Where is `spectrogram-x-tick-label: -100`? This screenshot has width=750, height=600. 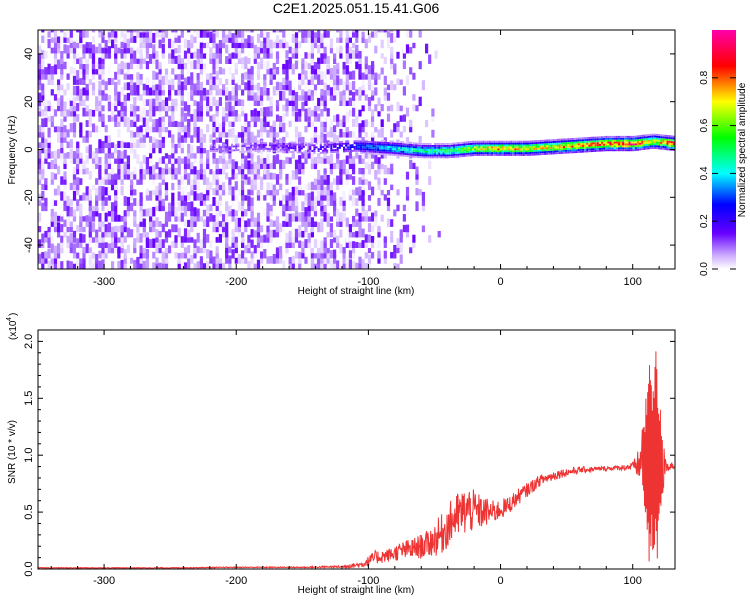 spectrogram-x-tick-label: -100 is located at coordinates (368, 282).